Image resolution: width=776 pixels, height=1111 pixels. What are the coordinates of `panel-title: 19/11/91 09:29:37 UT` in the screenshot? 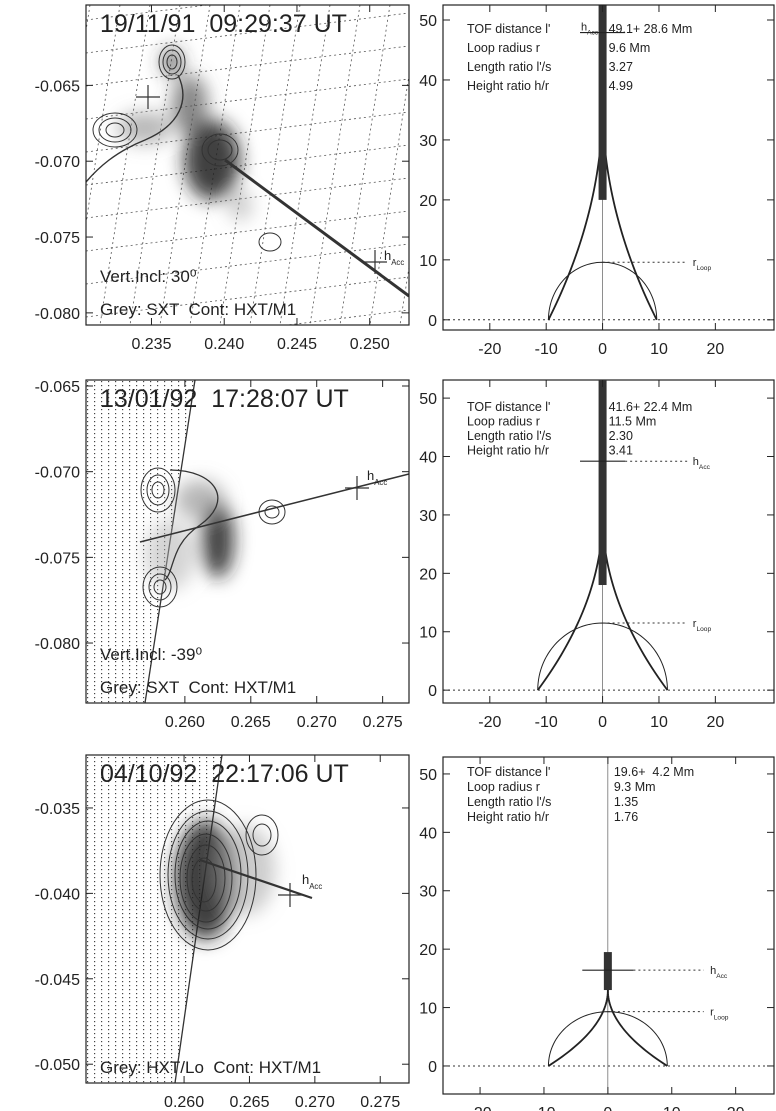 It's located at (223, 24).